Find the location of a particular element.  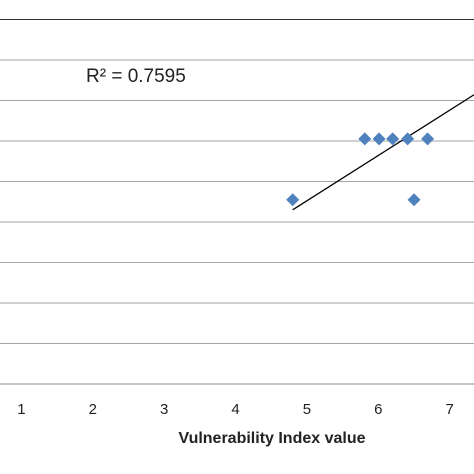

x-tick-label: 3 is located at coordinates (164, 409).